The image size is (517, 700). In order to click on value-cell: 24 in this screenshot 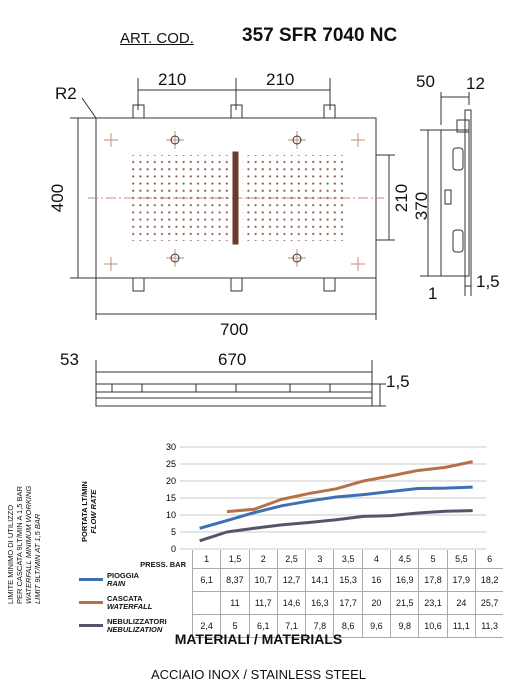, I will do `click(461, 603)`.